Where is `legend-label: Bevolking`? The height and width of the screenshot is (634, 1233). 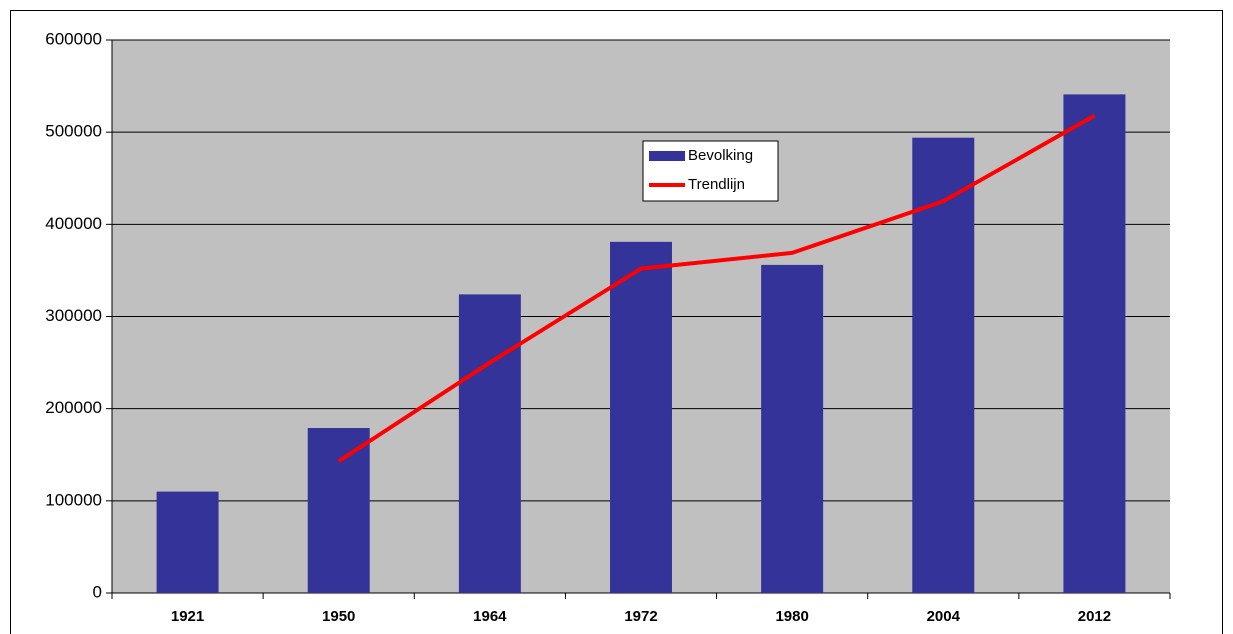 legend-label: Bevolking is located at coordinates (720, 155).